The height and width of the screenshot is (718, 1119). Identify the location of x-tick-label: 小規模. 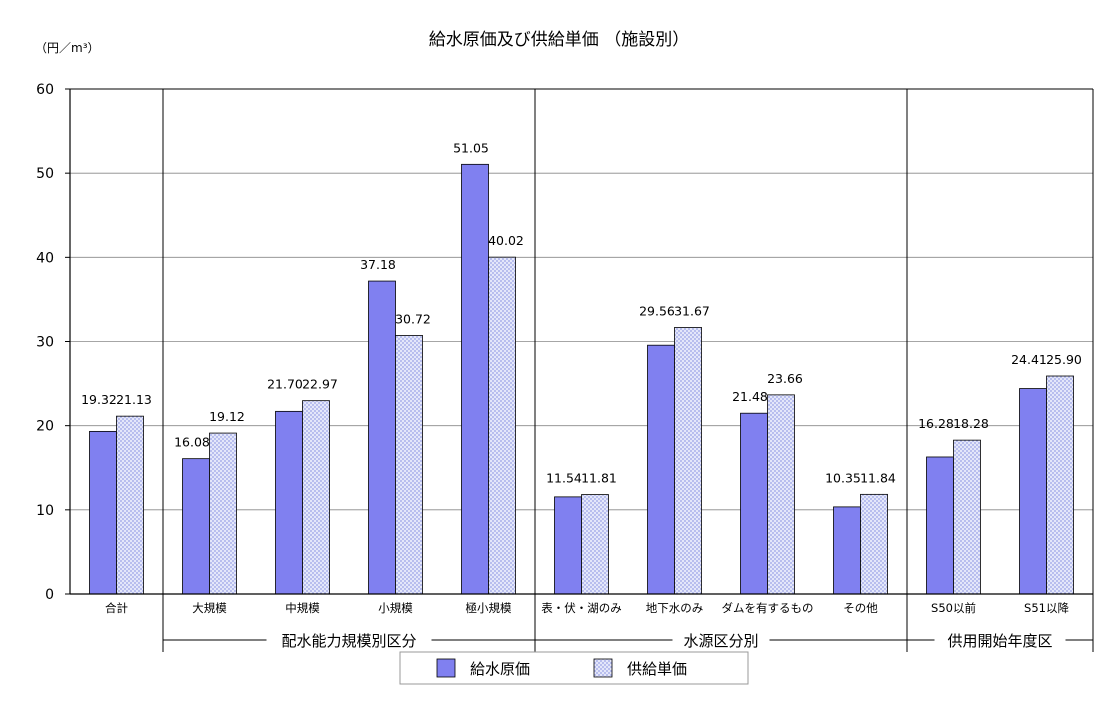
(395, 608).